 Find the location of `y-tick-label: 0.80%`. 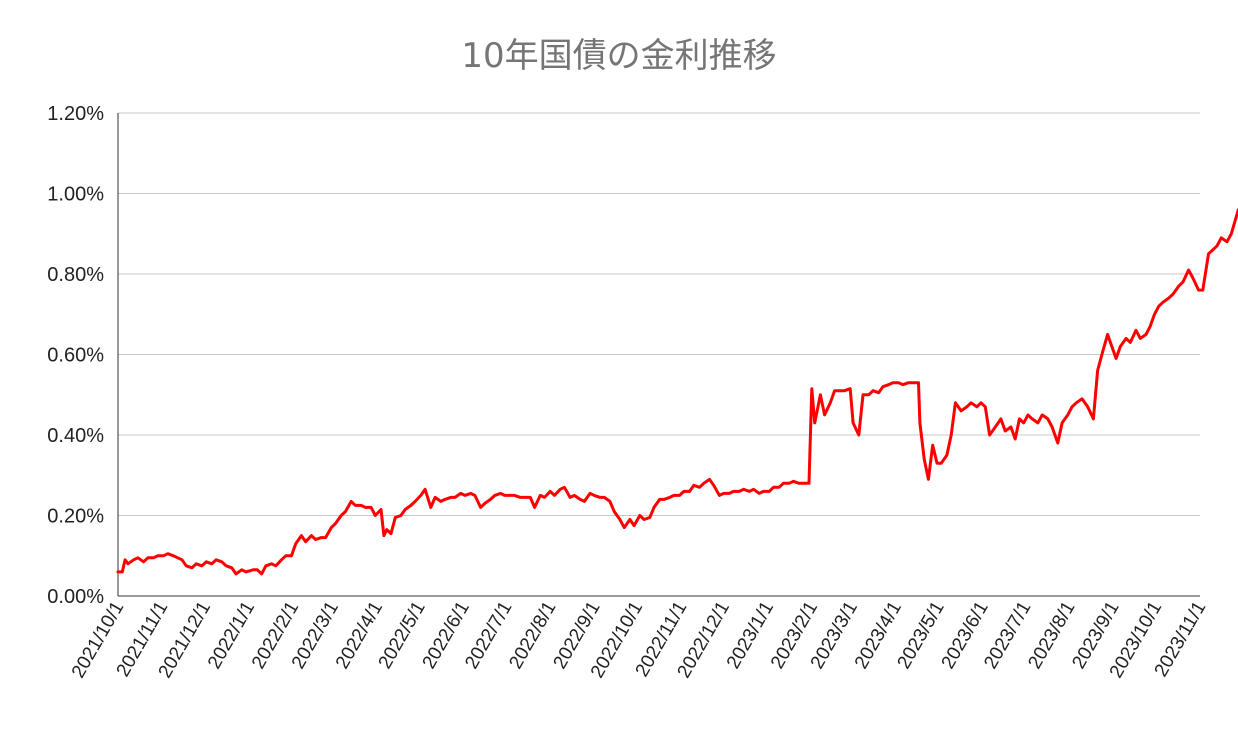

y-tick-label: 0.80% is located at coordinates (75, 275).